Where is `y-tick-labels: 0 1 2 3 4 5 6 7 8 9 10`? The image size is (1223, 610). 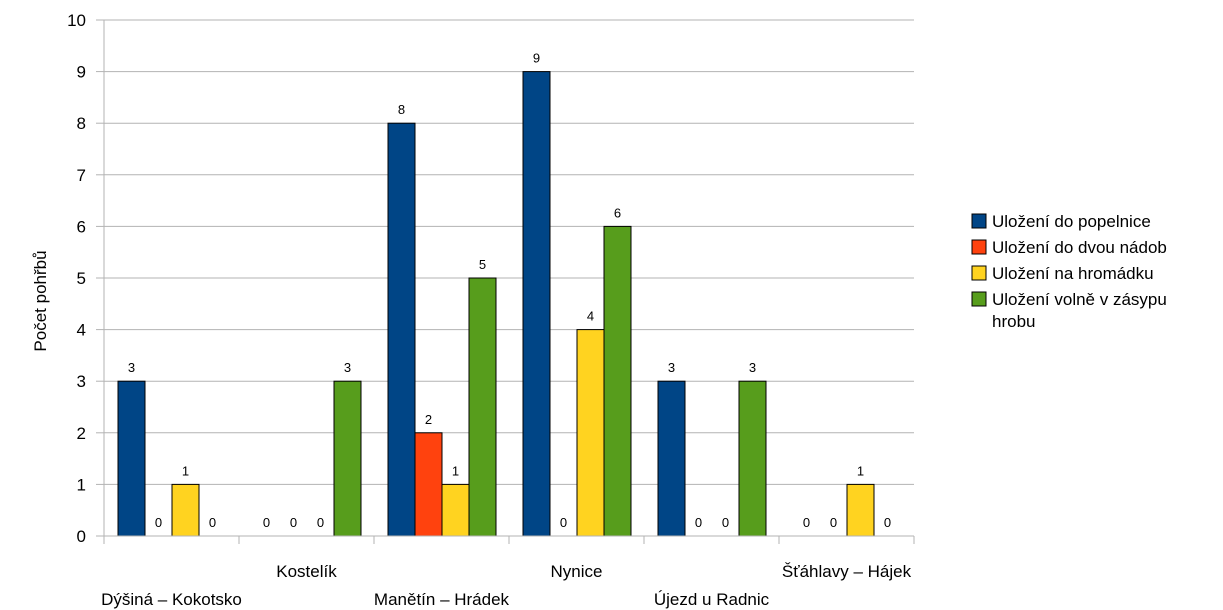
y-tick-labels: 0 1 2 3 4 5 6 7 8 9 10 is located at coordinates (76, 278).